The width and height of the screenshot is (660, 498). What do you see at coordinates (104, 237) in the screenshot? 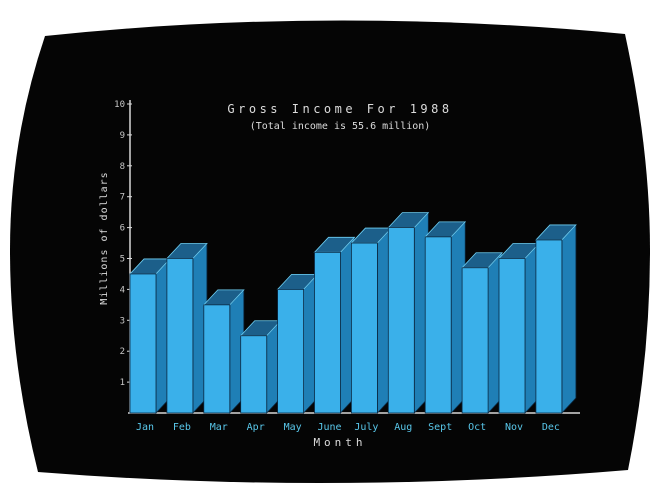
I see `y-axis-label: Millions of dollars` at bounding box center [104, 237].